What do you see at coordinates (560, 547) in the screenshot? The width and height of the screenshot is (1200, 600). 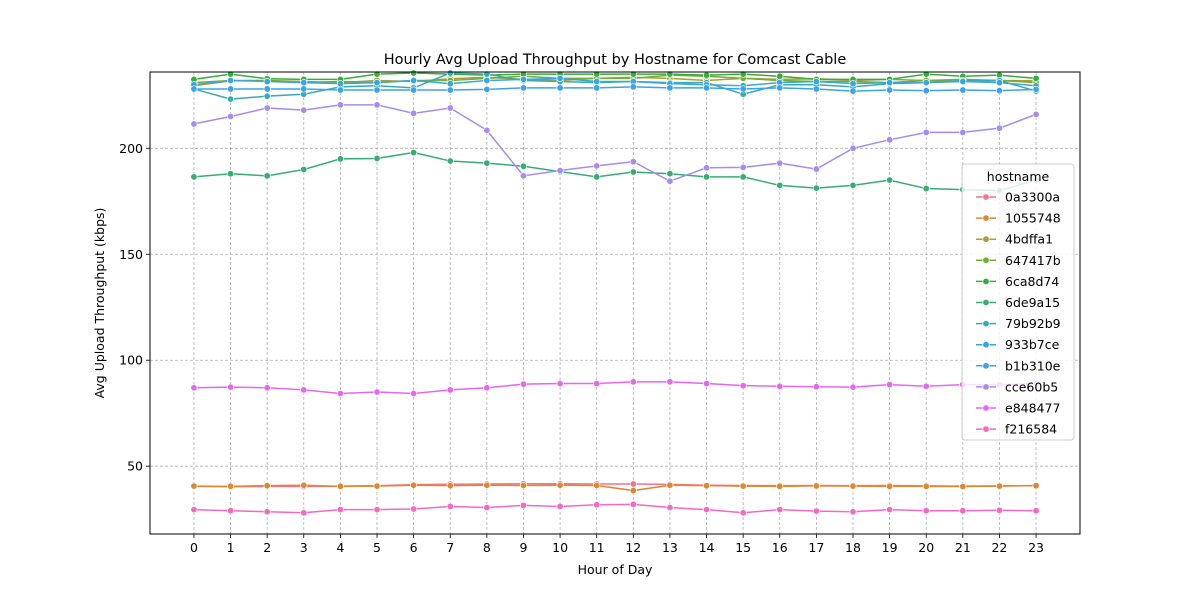 I see `x-tick-label: 10` at bounding box center [560, 547].